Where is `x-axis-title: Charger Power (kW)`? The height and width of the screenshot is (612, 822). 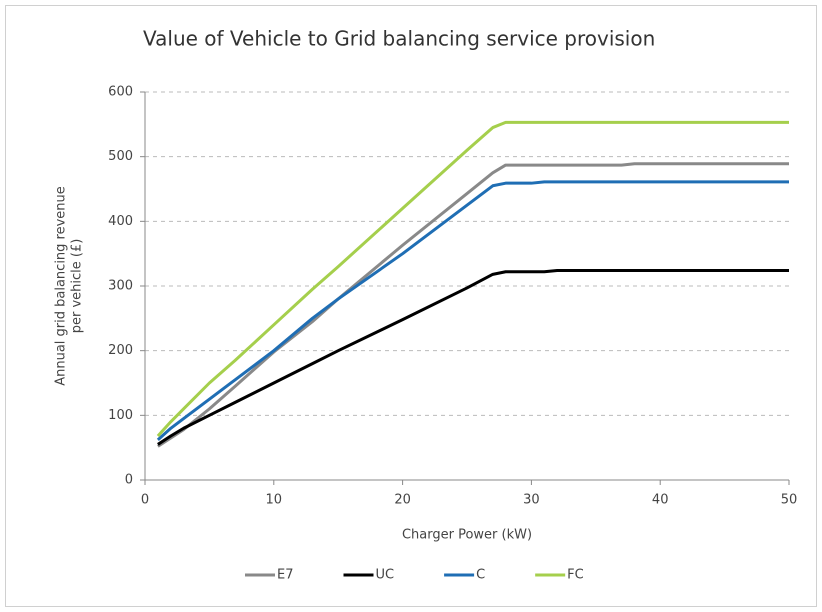
x-axis-title: Charger Power (kW) is located at coordinates (467, 535).